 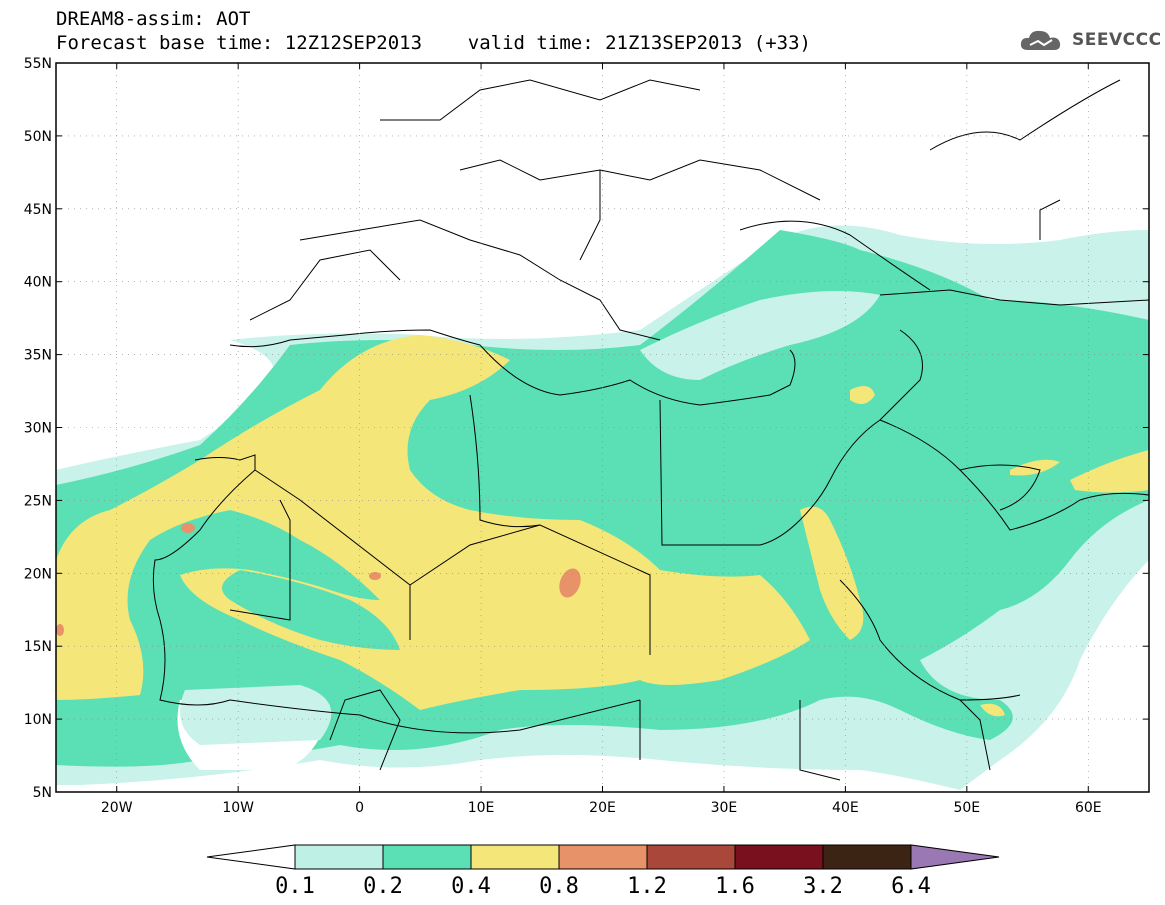 What do you see at coordinates (1040, 40) in the screenshot?
I see `cloud-icon` at bounding box center [1040, 40].